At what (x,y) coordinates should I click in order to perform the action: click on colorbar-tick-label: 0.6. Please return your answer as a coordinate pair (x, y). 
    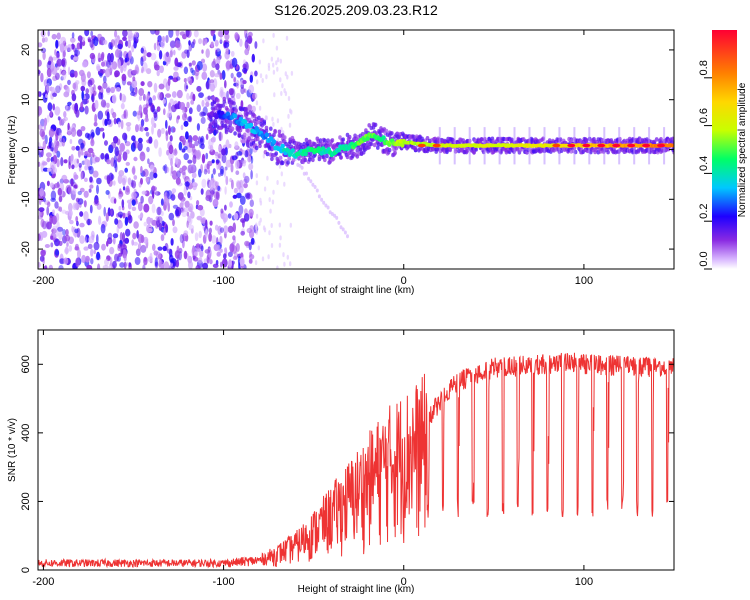
    Looking at the image, I should click on (704, 115).